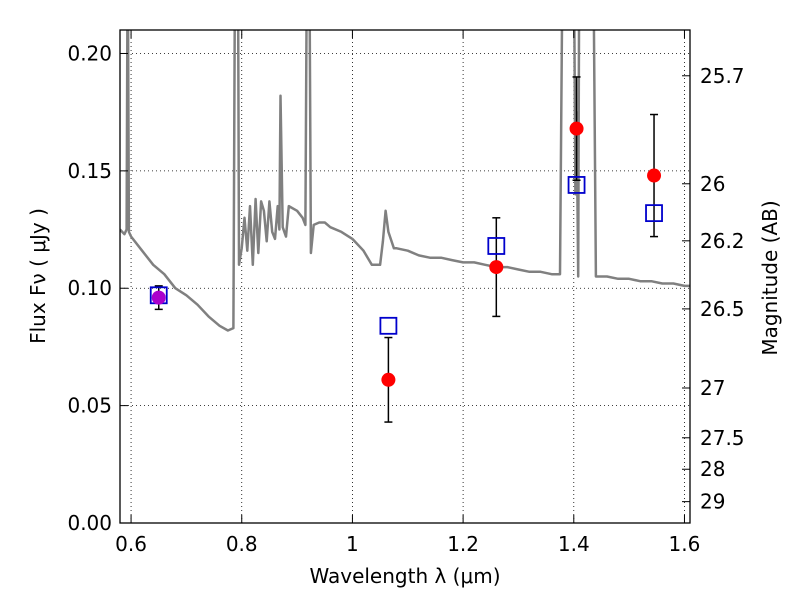 This screenshot has width=800, height=600. What do you see at coordinates (404, 576) in the screenshot?
I see `x-axis-title: Wavelength λ (μm)` at bounding box center [404, 576].